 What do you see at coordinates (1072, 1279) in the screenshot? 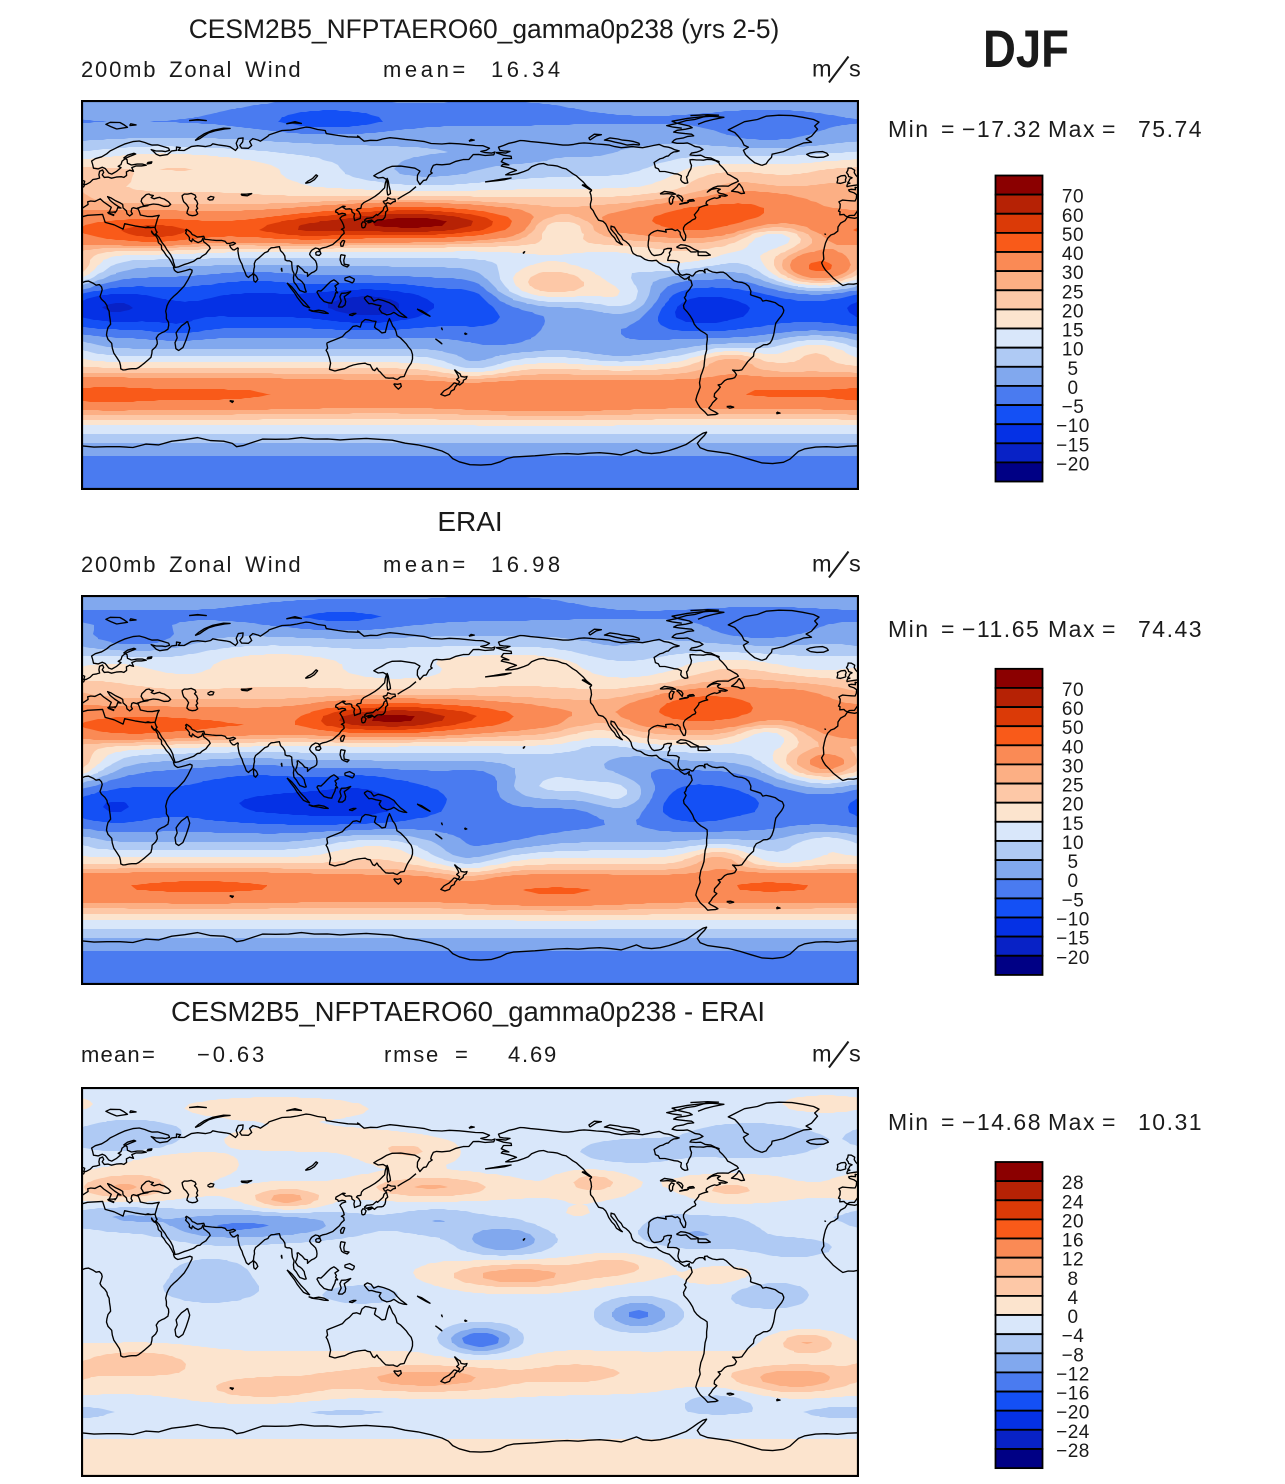
I see `svg-text: 8` at bounding box center [1072, 1279].